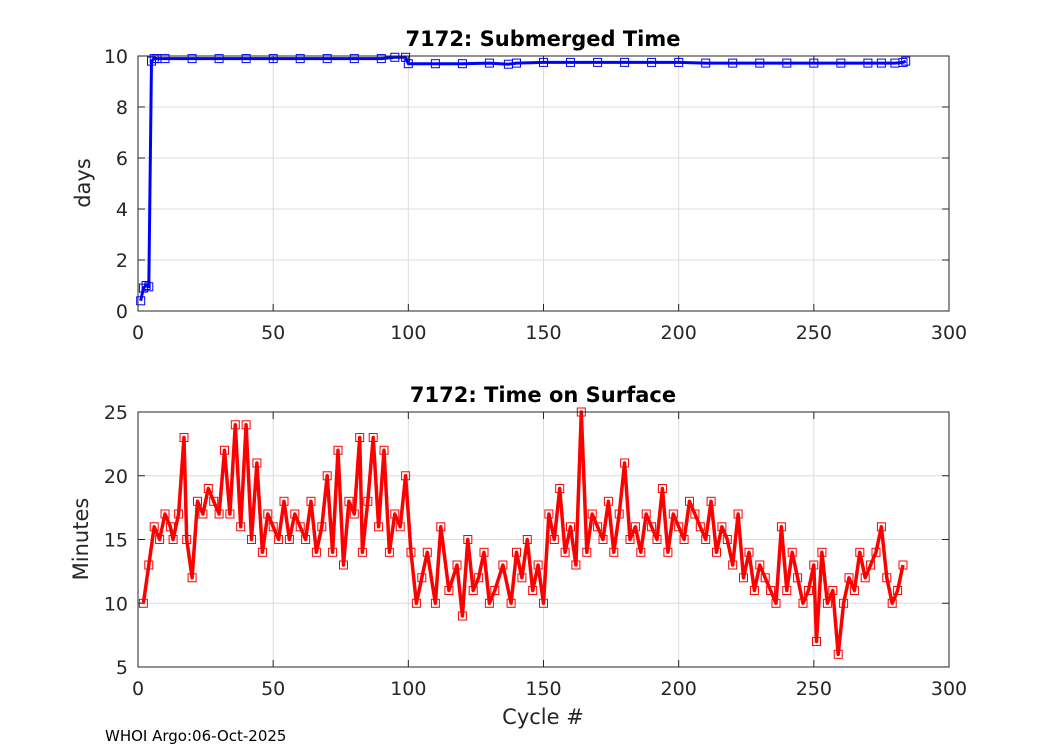  Describe the element at coordinates (408, 333) in the screenshot. I see `top-x-tick-label: 100` at that location.